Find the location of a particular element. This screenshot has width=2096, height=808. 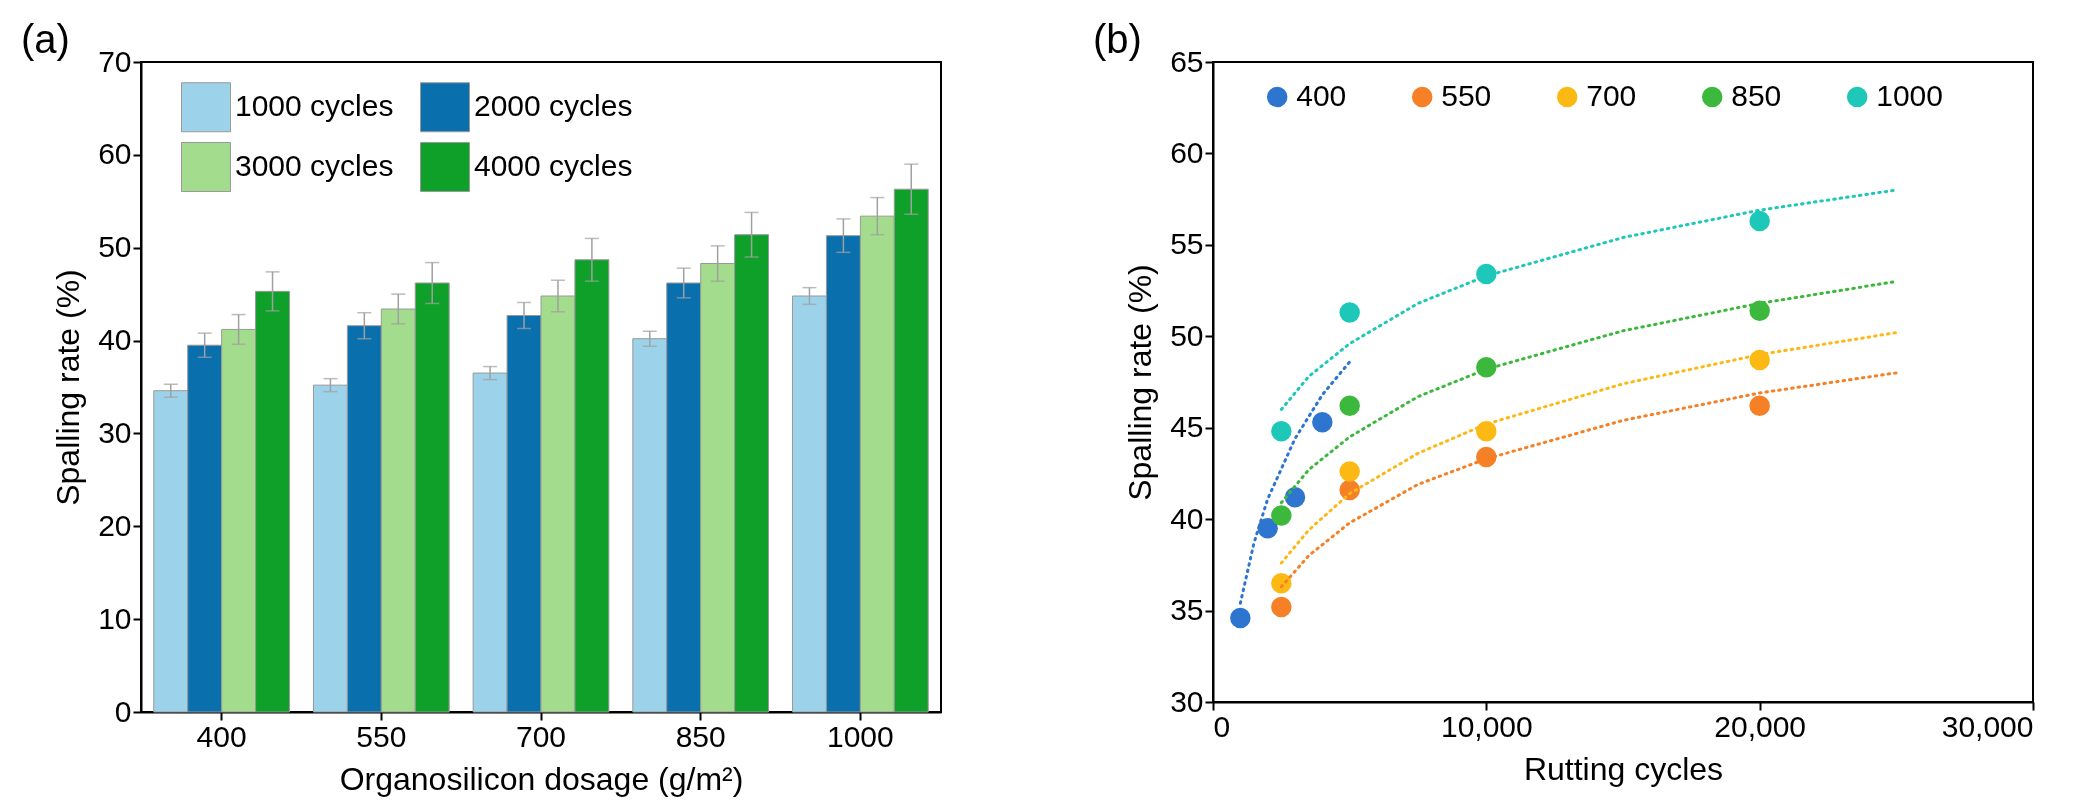

legend-label: 700 is located at coordinates (1611, 95).